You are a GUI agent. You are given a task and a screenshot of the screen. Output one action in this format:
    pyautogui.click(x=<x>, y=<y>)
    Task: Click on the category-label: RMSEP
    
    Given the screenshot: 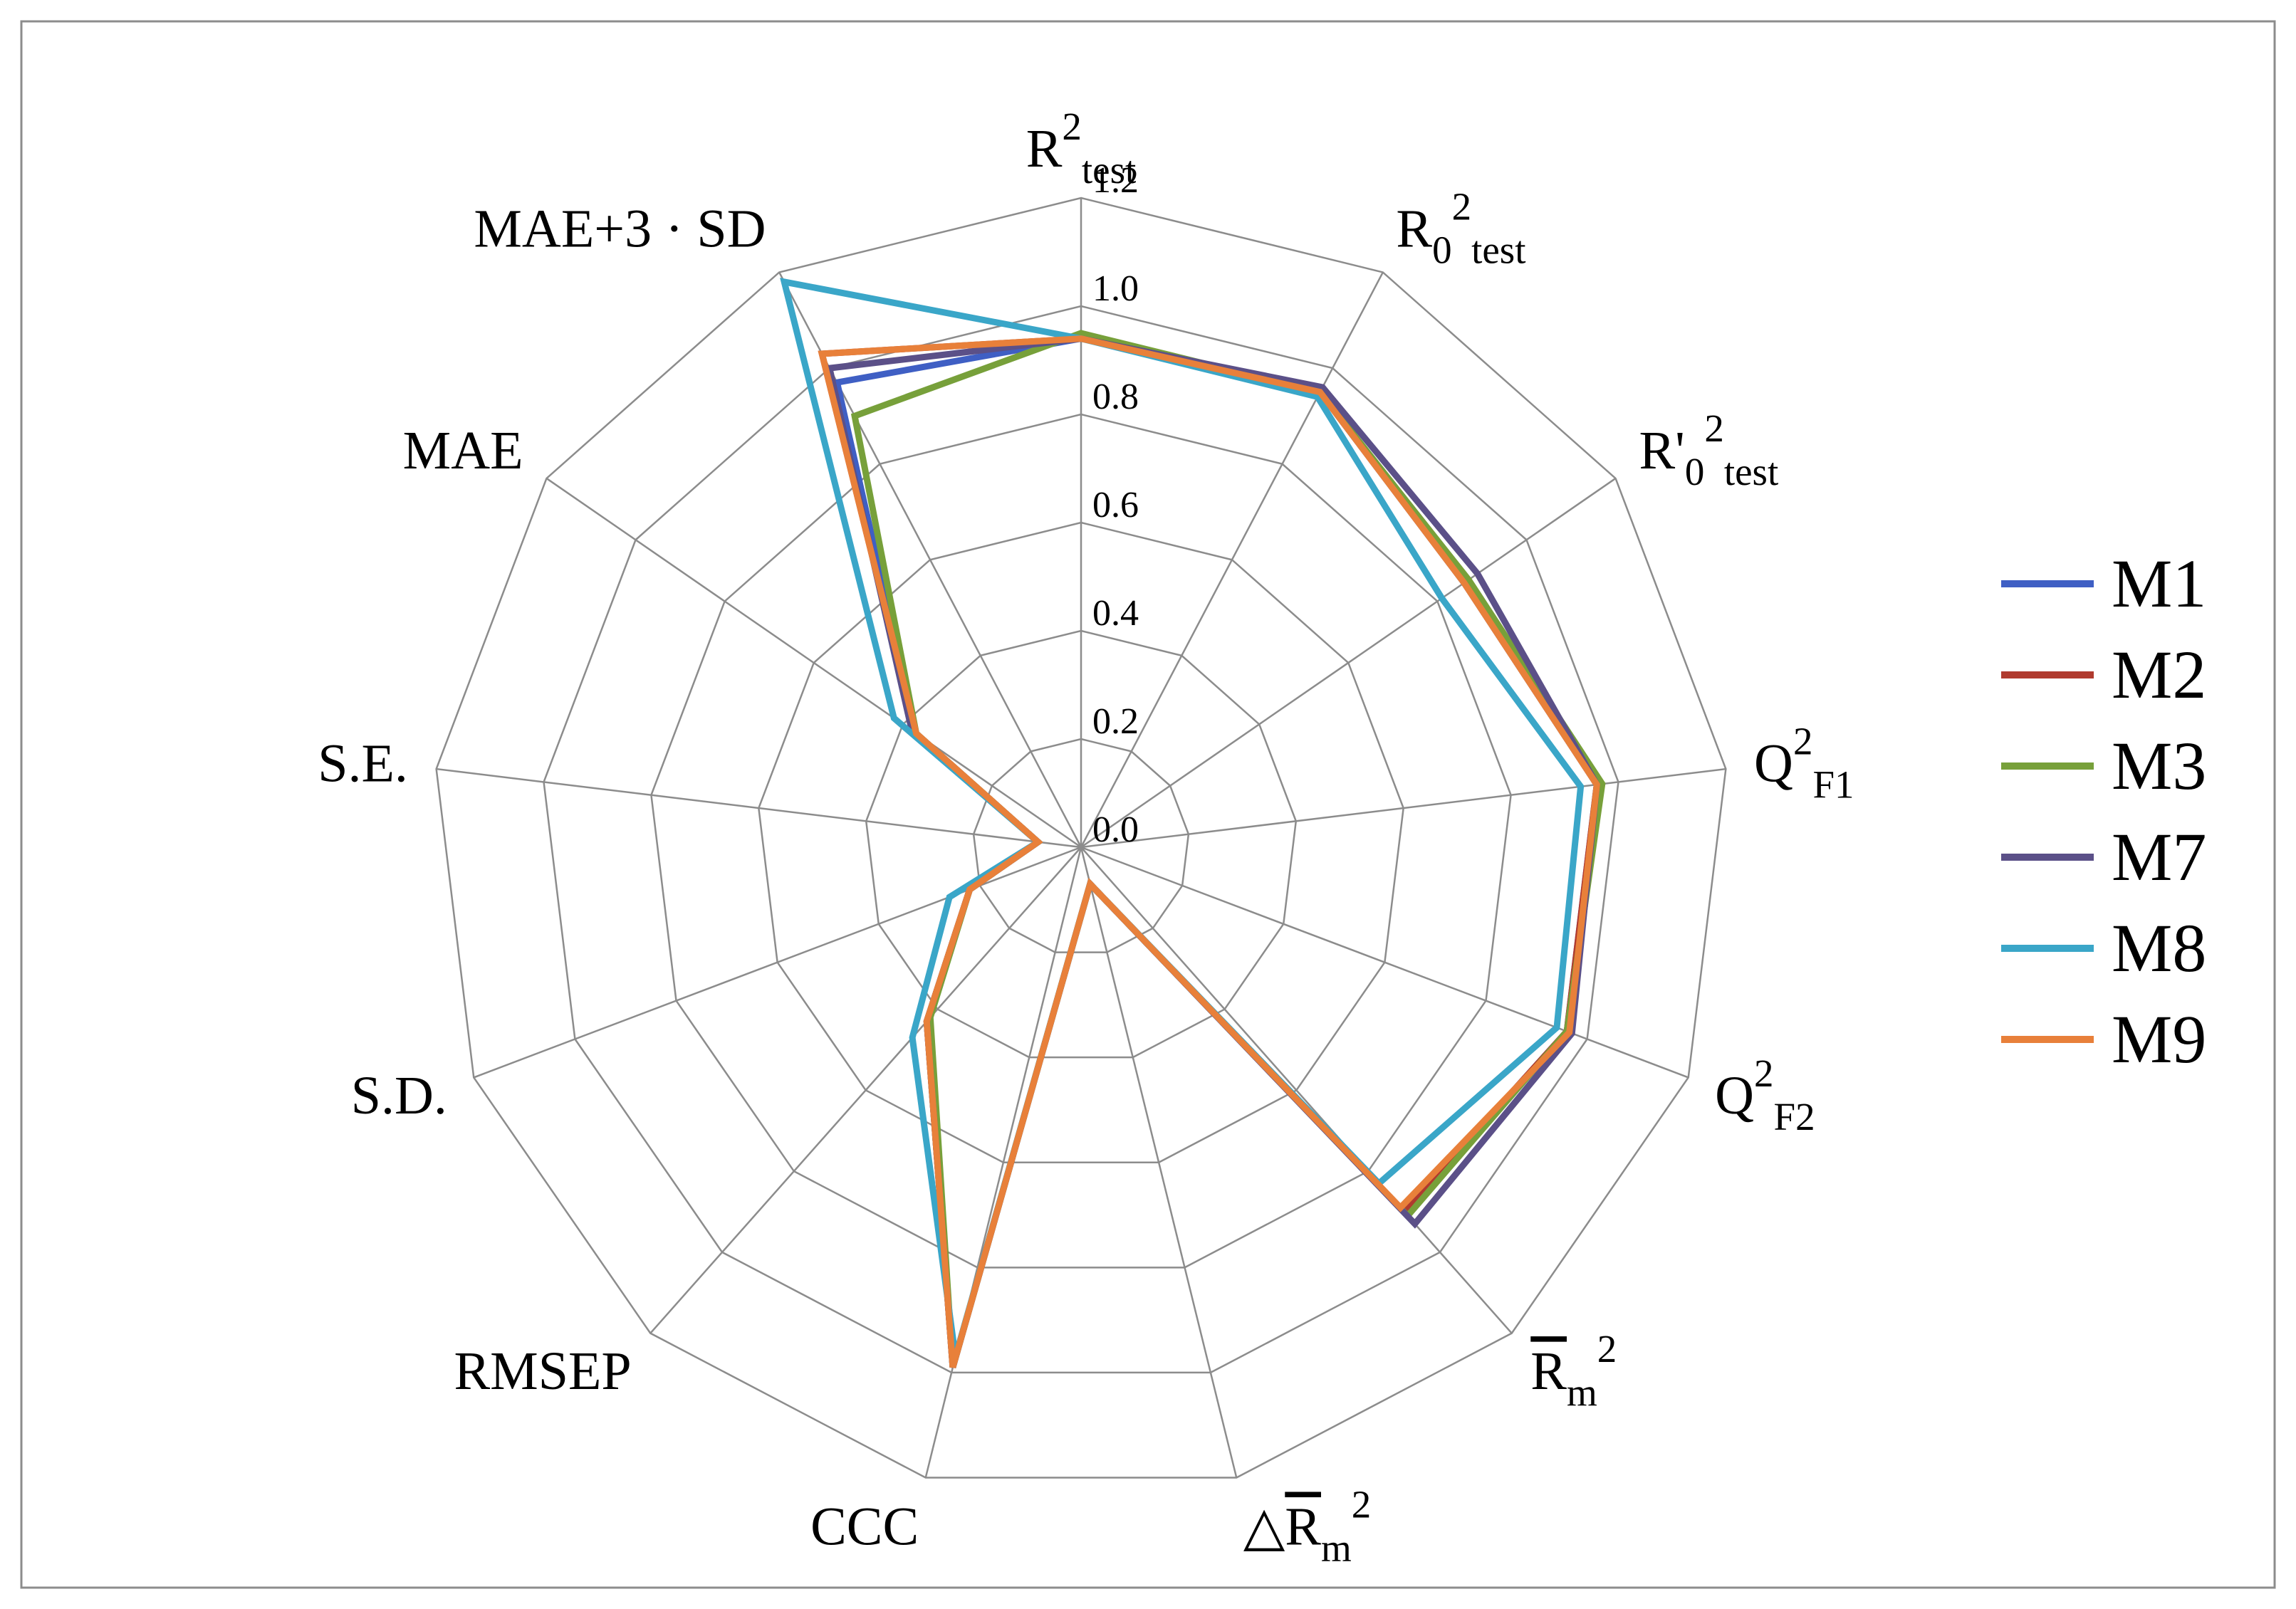 What is the action you would take?
    pyautogui.click(x=542, y=1371)
    